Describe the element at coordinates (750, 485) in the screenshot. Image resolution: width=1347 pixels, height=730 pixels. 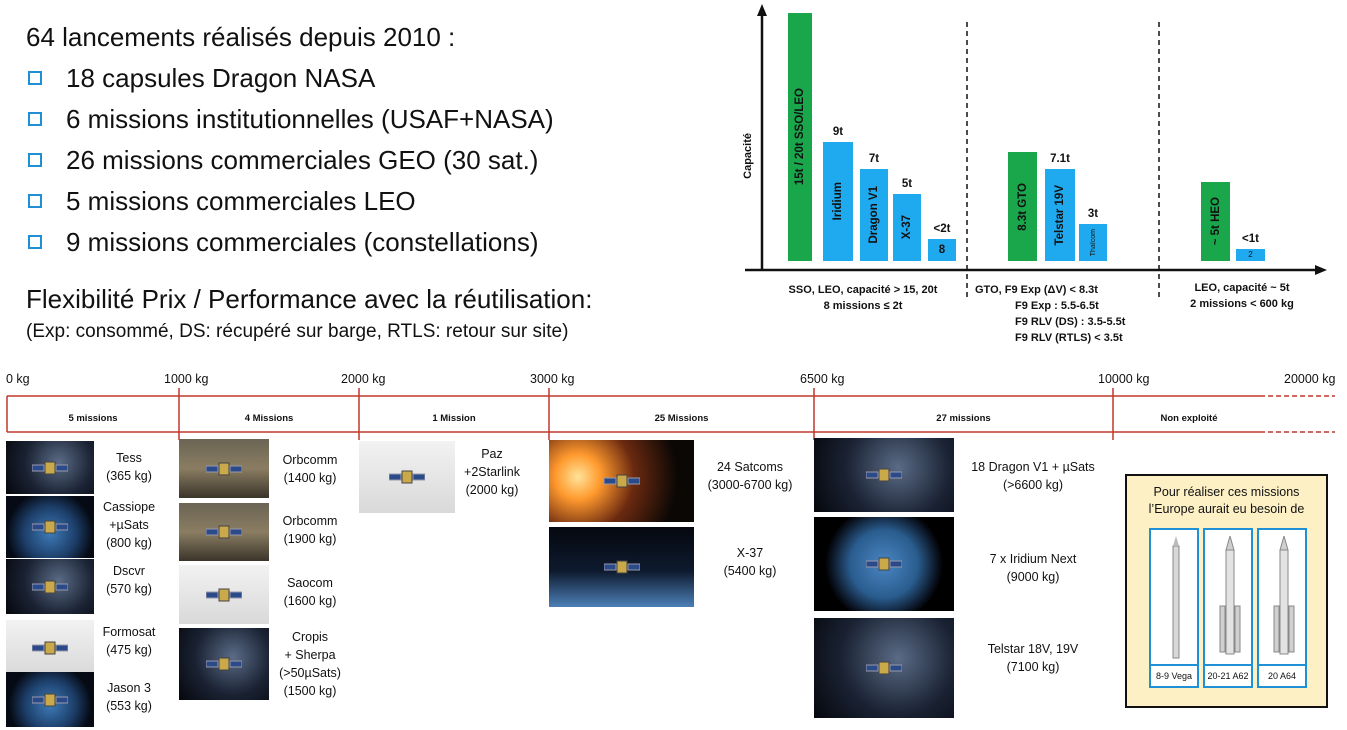
I see `mission-label-line: (3000-6700 kg)` at that location.